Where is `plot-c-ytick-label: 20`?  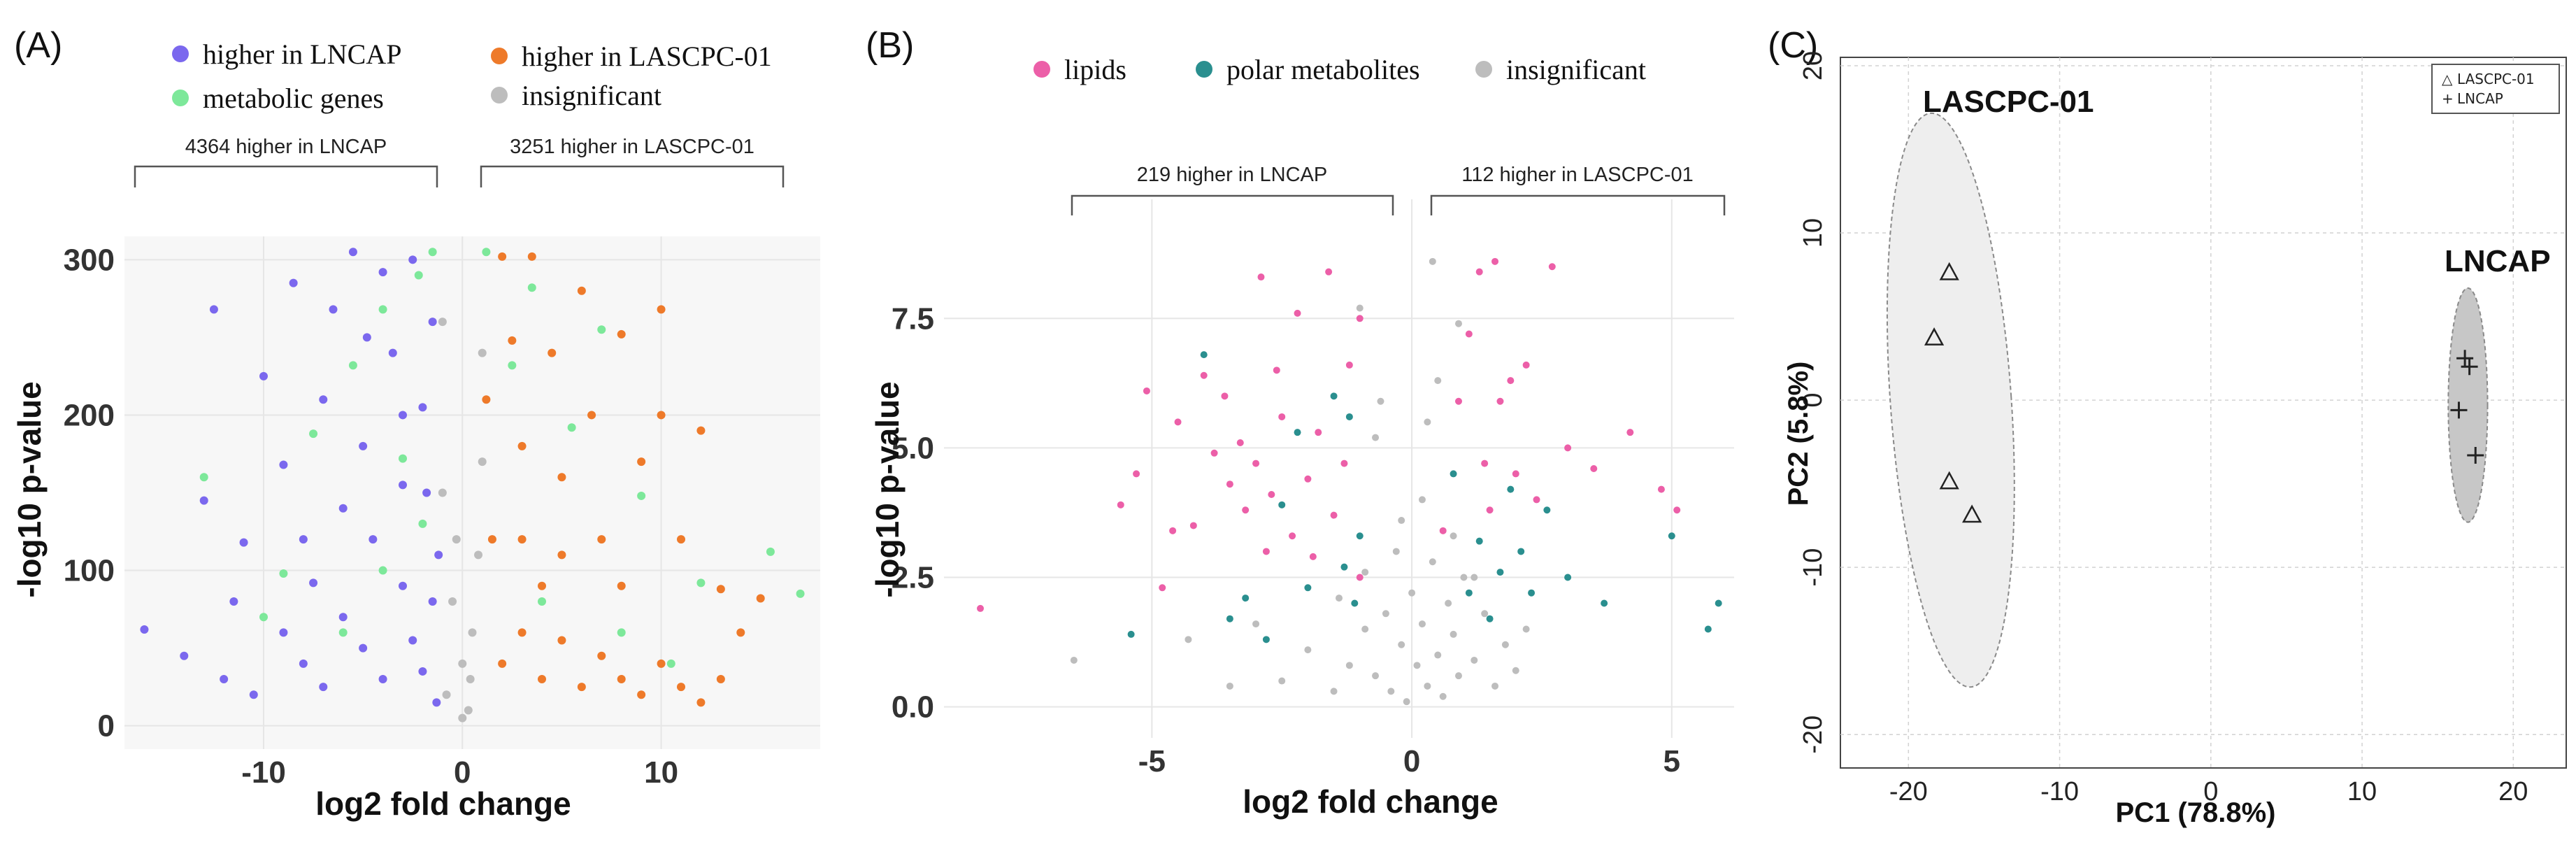
plot-c-ytick-label: 20 is located at coordinates (1813, 65).